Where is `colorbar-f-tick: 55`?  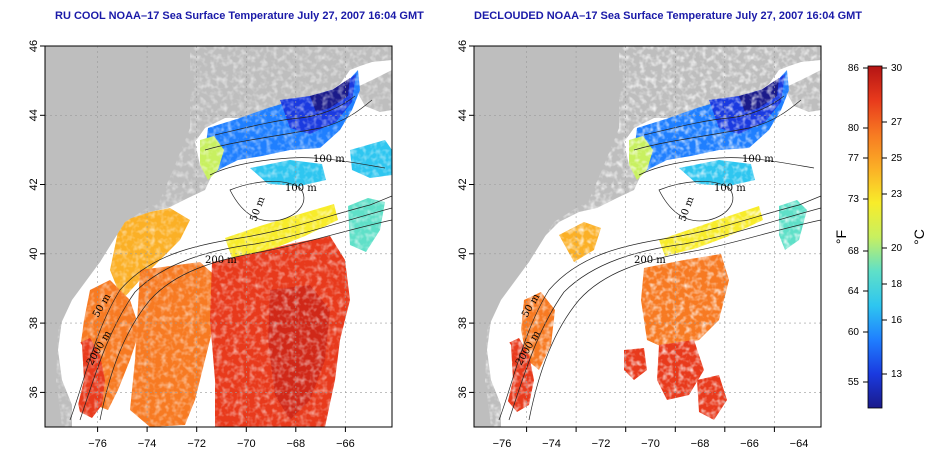
colorbar-f-tick: 55 is located at coordinates (854, 382).